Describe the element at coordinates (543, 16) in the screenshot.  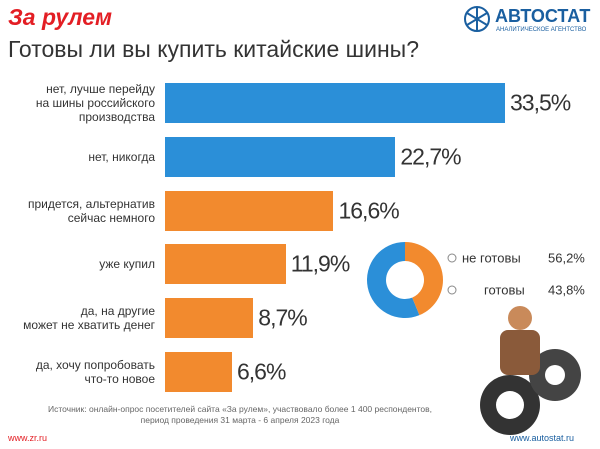
I see `logo-right: АВТОСТАТ` at that location.